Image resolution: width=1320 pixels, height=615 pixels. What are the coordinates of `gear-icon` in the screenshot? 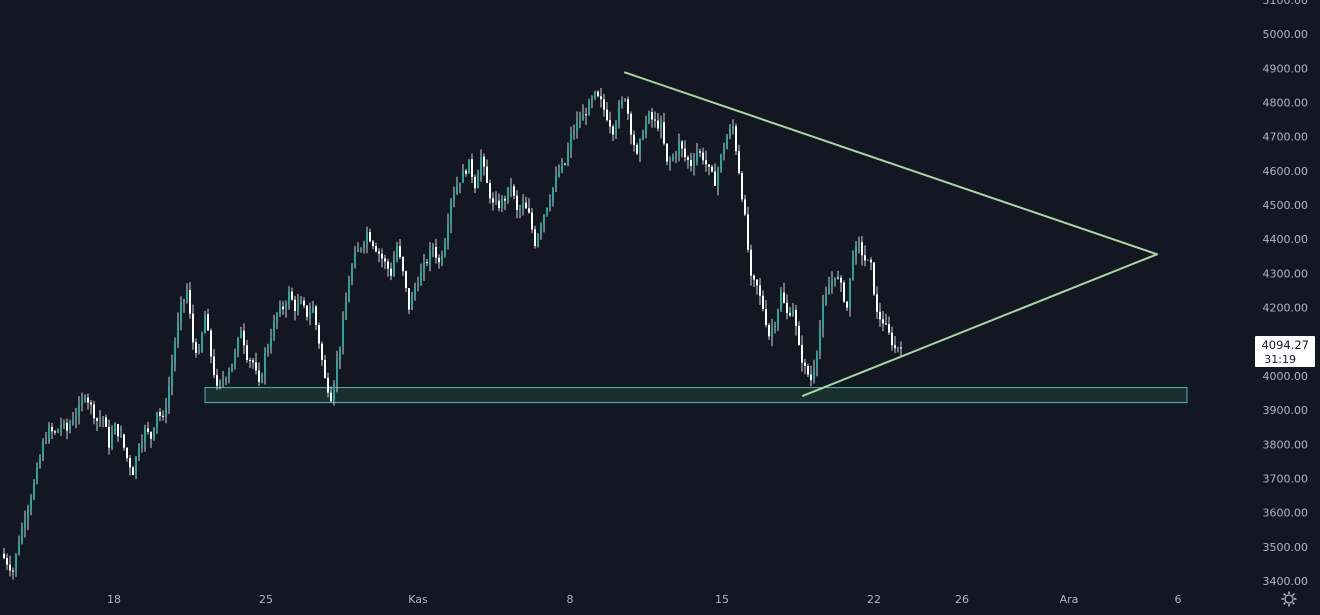 It's located at (1289, 599).